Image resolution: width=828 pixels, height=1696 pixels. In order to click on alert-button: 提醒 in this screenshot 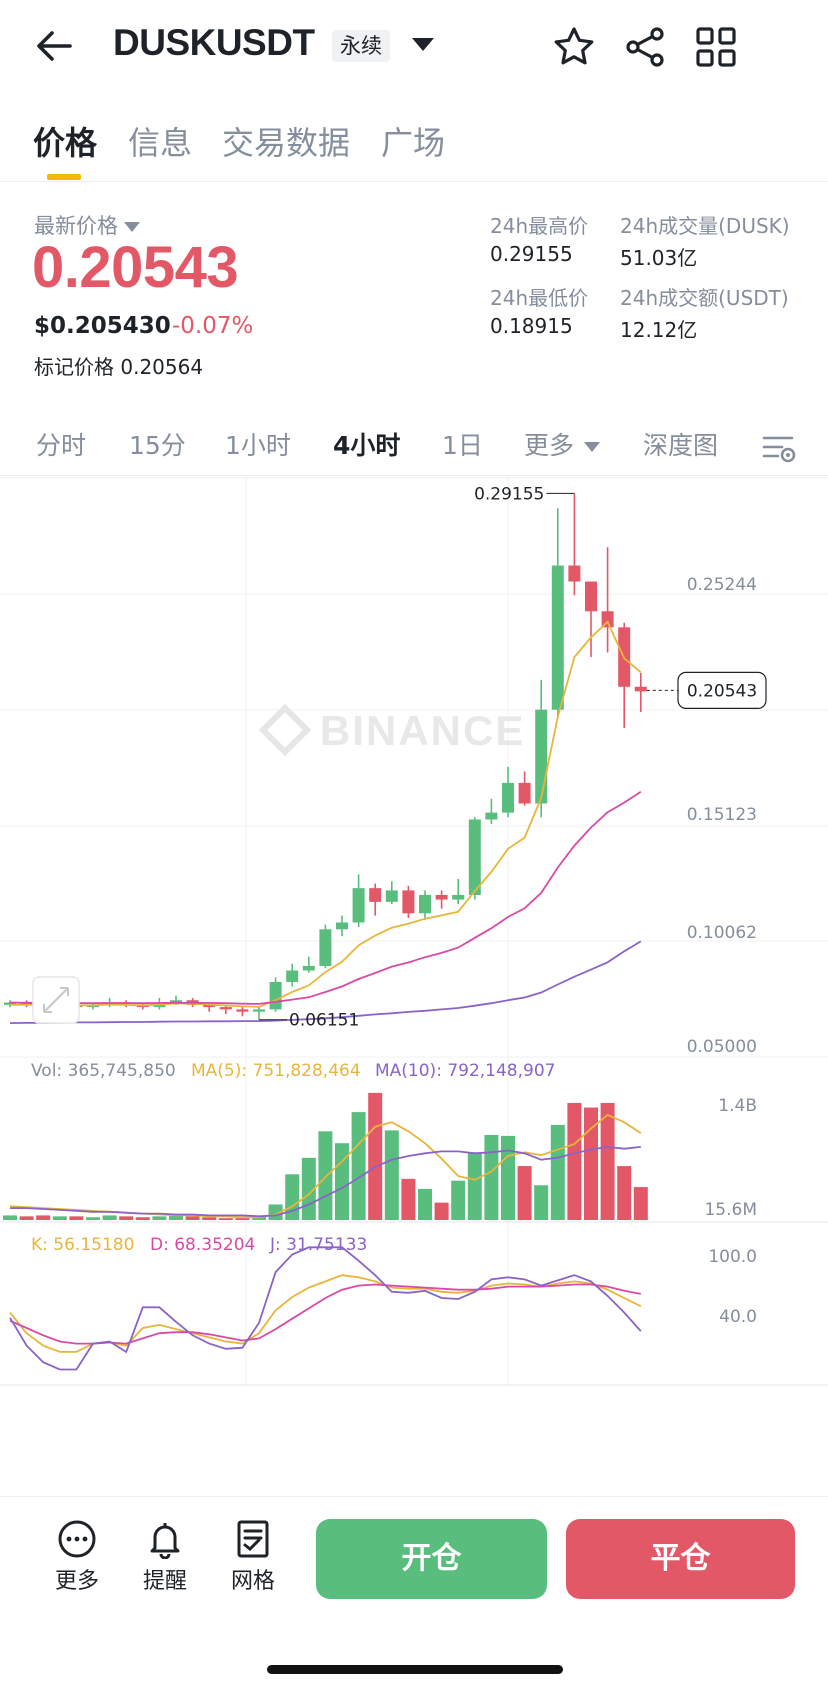, I will do `click(165, 1557)`.